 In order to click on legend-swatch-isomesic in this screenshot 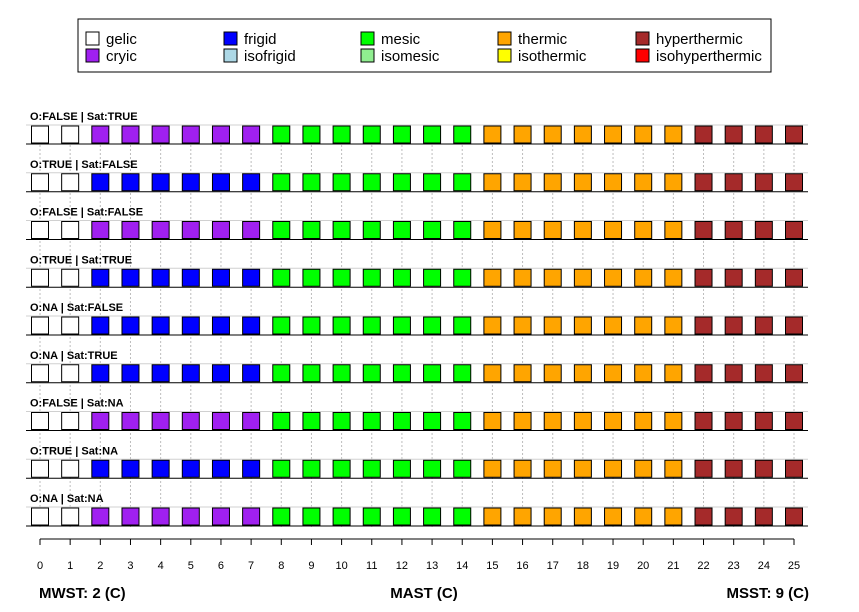, I will do `click(367, 55)`.